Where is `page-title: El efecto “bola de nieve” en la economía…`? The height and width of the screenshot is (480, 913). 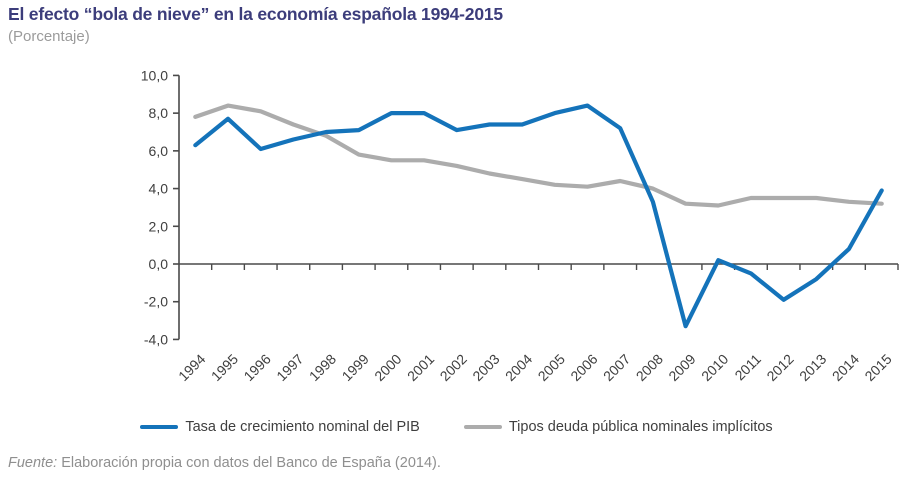 page-title: El efecto “bola de nieve” en la economía… is located at coordinates (255, 14).